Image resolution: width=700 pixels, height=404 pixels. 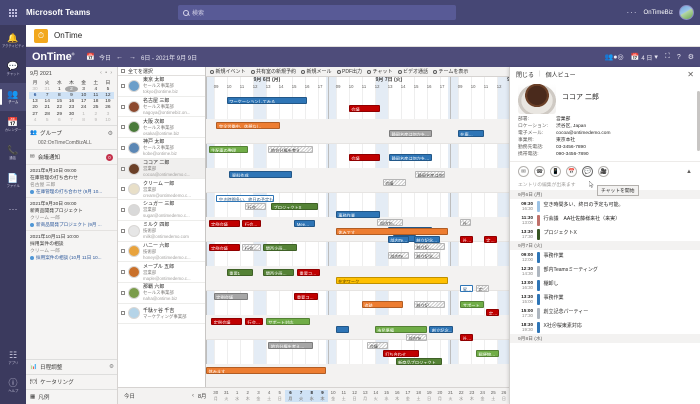 What do you see at coordinates (605, 285) in the screenshot?
I see `list-item: 13:00 16:30 棚卸し` at bounding box center [605, 285].